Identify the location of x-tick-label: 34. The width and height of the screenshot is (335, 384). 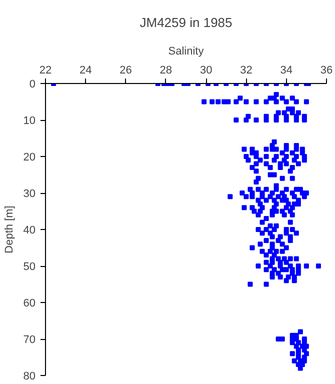
(286, 70).